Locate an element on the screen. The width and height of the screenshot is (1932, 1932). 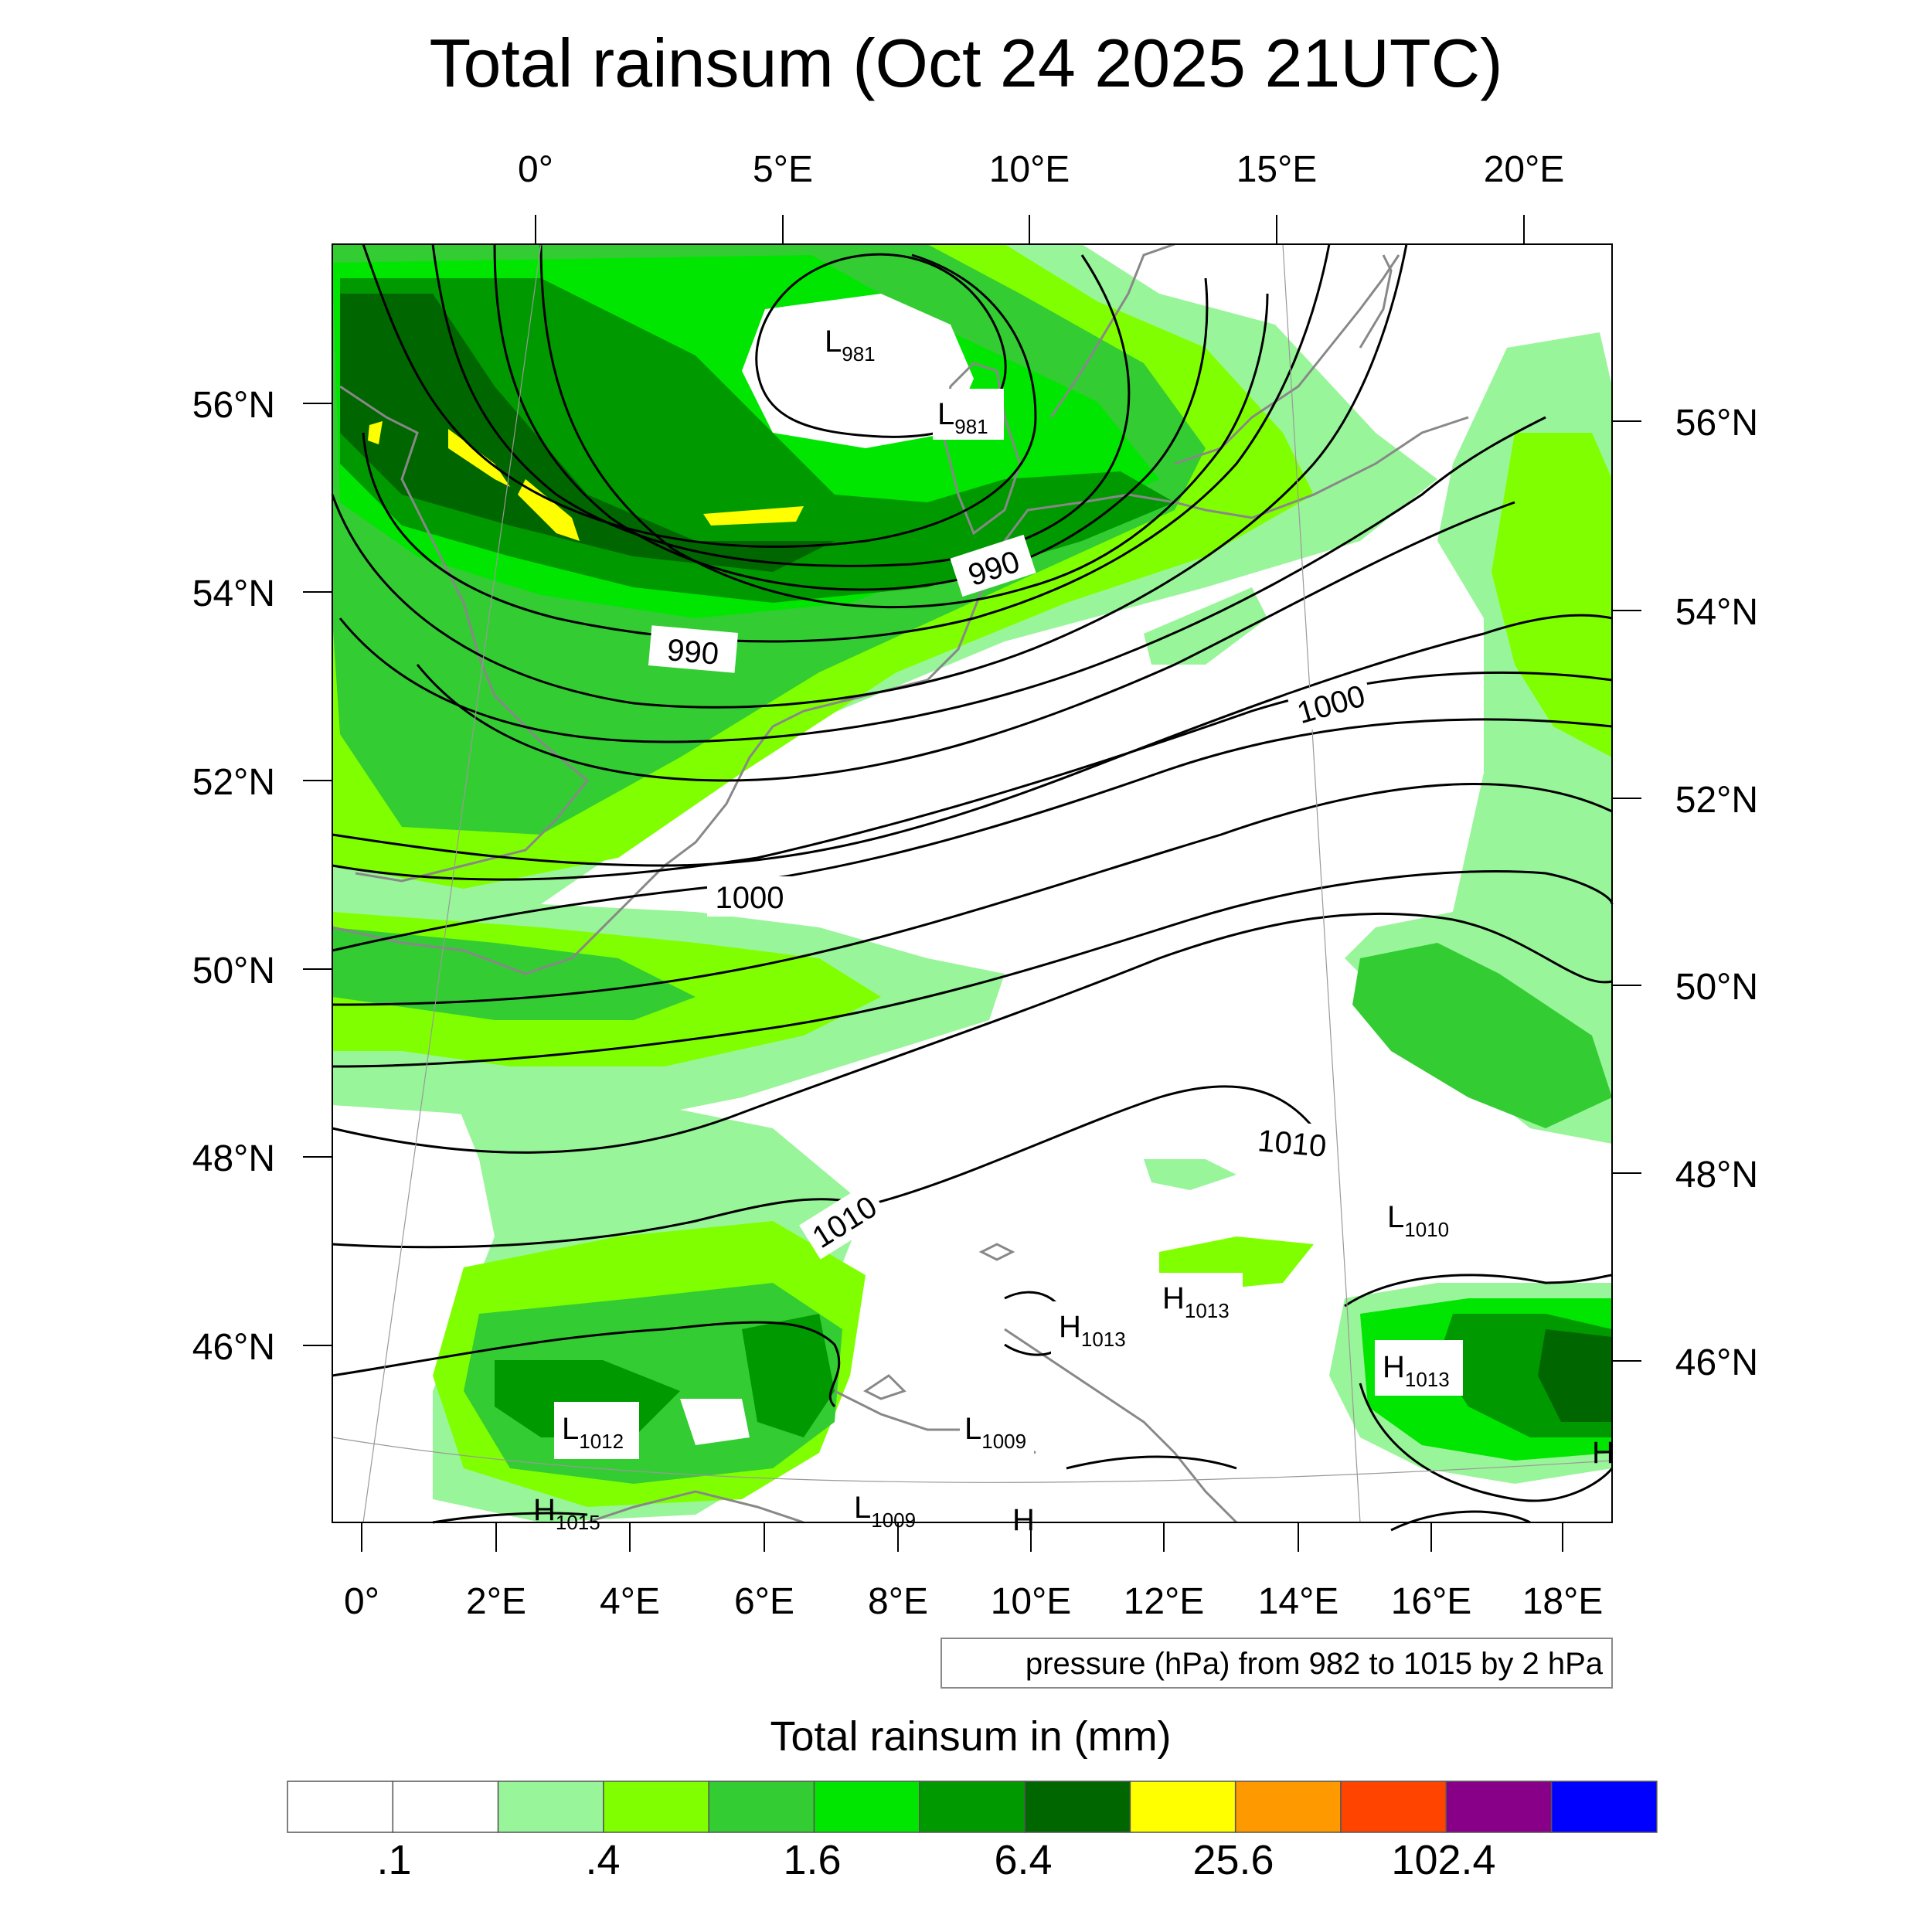
coastline-adriatic is located at coordinates (1121, 1426).